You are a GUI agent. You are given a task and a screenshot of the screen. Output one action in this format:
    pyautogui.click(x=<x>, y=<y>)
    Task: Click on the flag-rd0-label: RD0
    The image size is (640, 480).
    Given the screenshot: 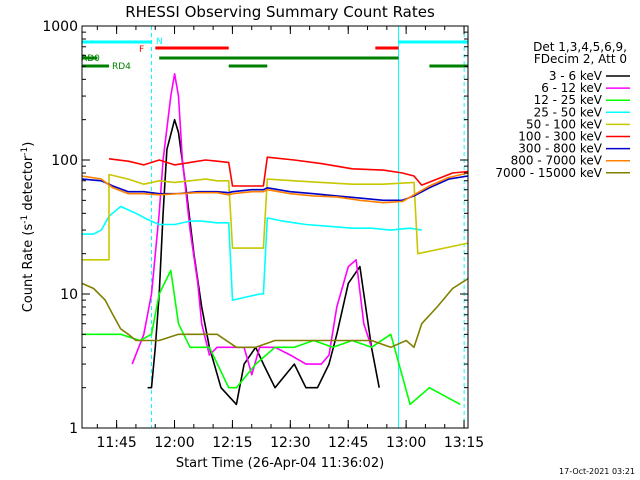 What is the action you would take?
    pyautogui.click(x=90, y=59)
    